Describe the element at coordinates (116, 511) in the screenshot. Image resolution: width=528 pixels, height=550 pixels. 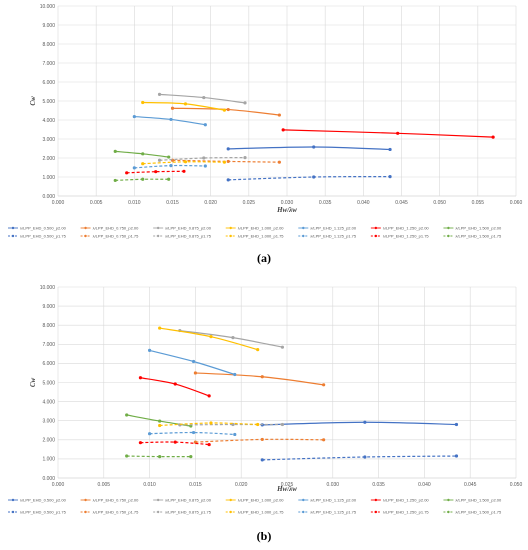
I see `legend-entry: λ/LPP_EHD_0.750_p1.75` at that location.